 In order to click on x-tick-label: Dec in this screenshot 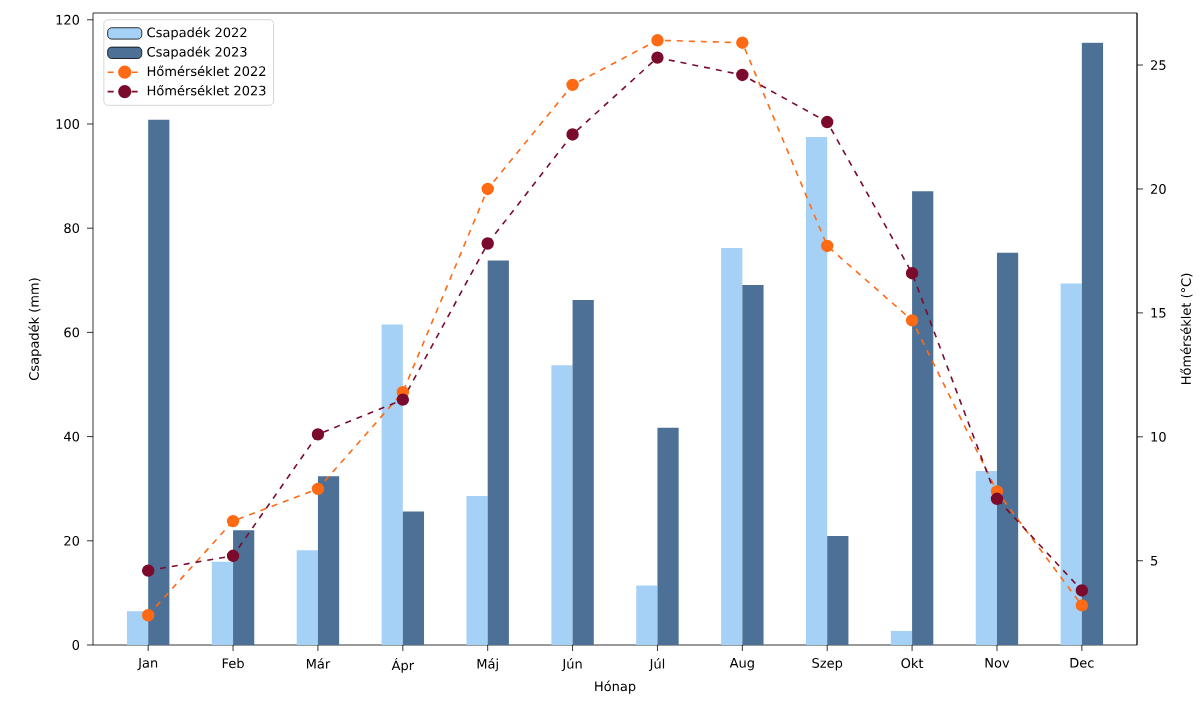, I will do `click(1082, 663)`.